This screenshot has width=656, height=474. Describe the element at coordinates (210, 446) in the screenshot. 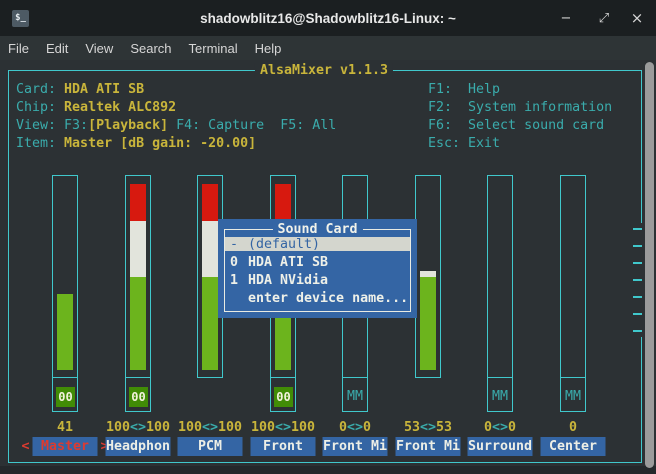

I see `channel-label: PCM` at that location.